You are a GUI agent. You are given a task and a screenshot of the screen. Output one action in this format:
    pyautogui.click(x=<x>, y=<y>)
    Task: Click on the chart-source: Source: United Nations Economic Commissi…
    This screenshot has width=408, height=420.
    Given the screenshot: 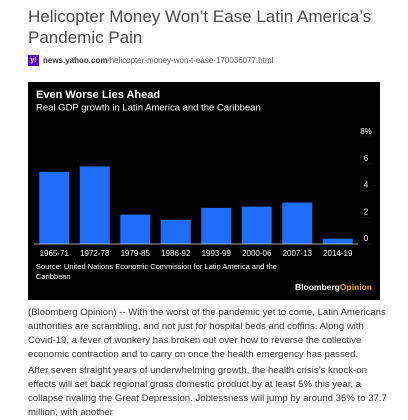 What is the action you would take?
    pyautogui.click(x=156, y=271)
    